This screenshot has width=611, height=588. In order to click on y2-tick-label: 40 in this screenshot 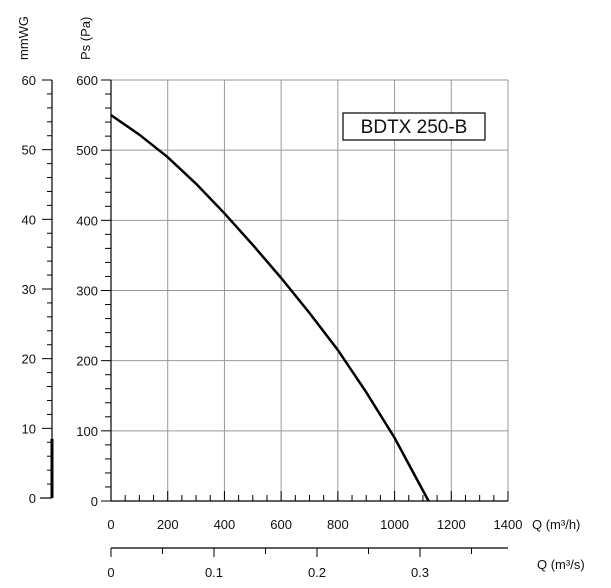, I will do `click(29, 219)`.